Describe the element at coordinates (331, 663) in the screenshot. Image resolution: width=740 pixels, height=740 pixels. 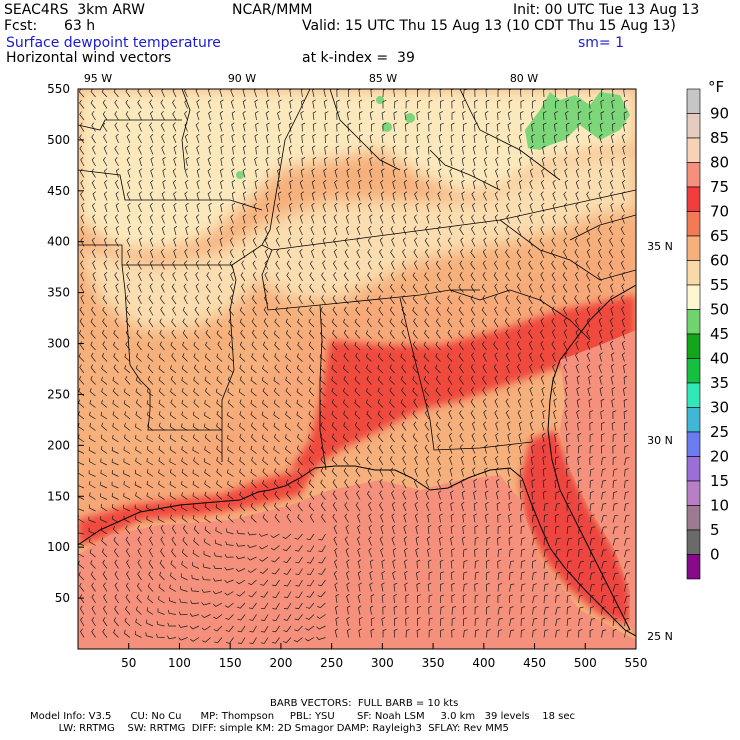
I see `x-tick-label: 250` at that location.